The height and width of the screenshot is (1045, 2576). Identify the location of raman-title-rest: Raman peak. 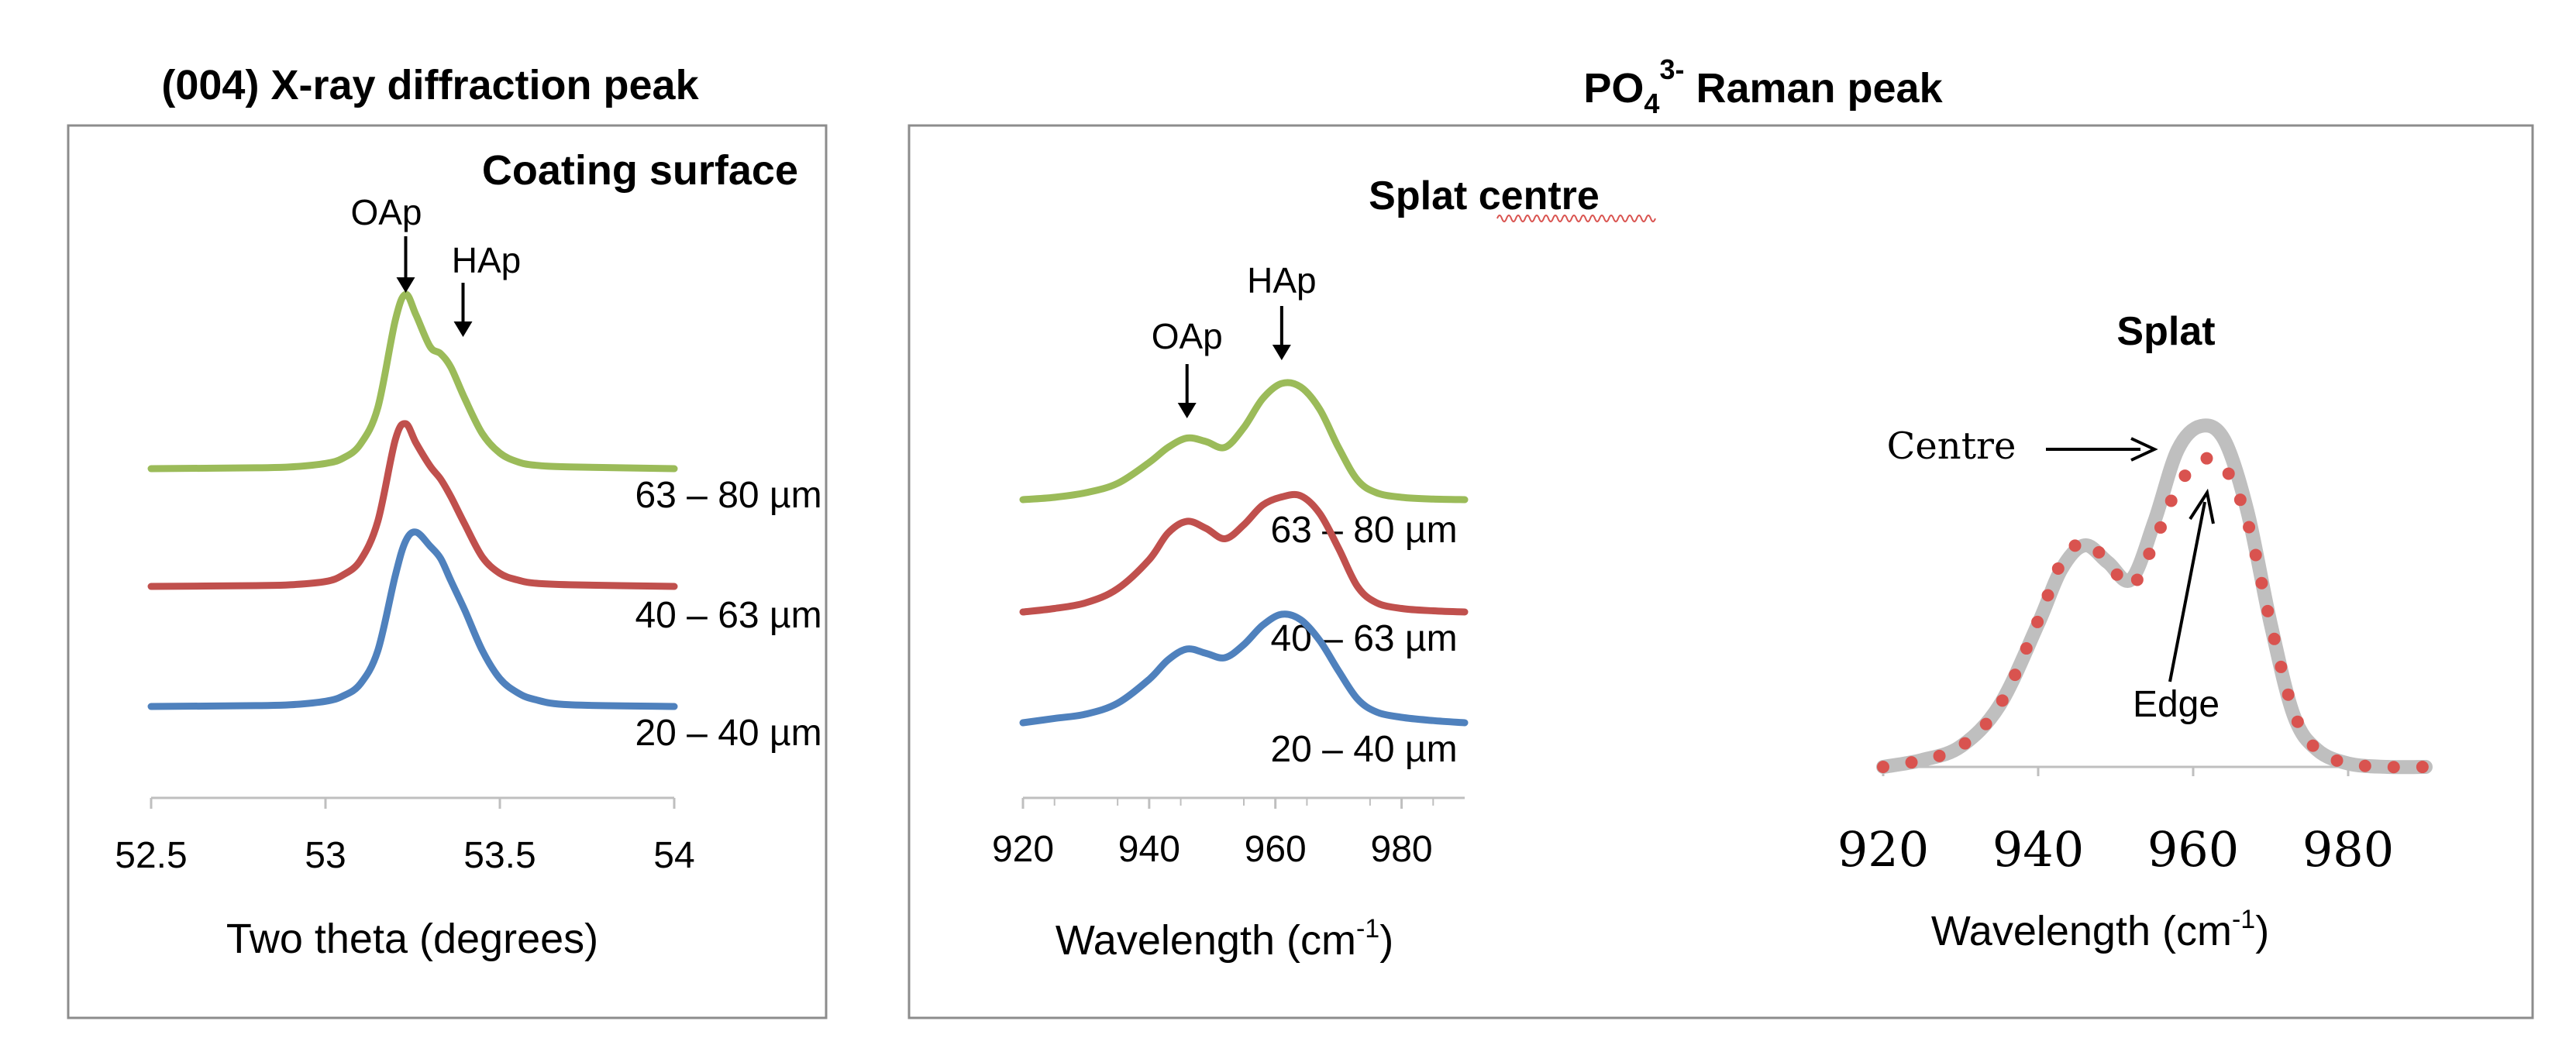
(1813, 88).